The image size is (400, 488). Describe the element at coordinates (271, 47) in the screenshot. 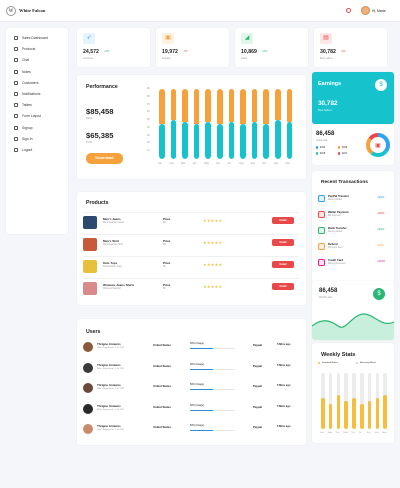

I see `stat-card-sales: ◢ 10,869 +5% Sales` at that location.